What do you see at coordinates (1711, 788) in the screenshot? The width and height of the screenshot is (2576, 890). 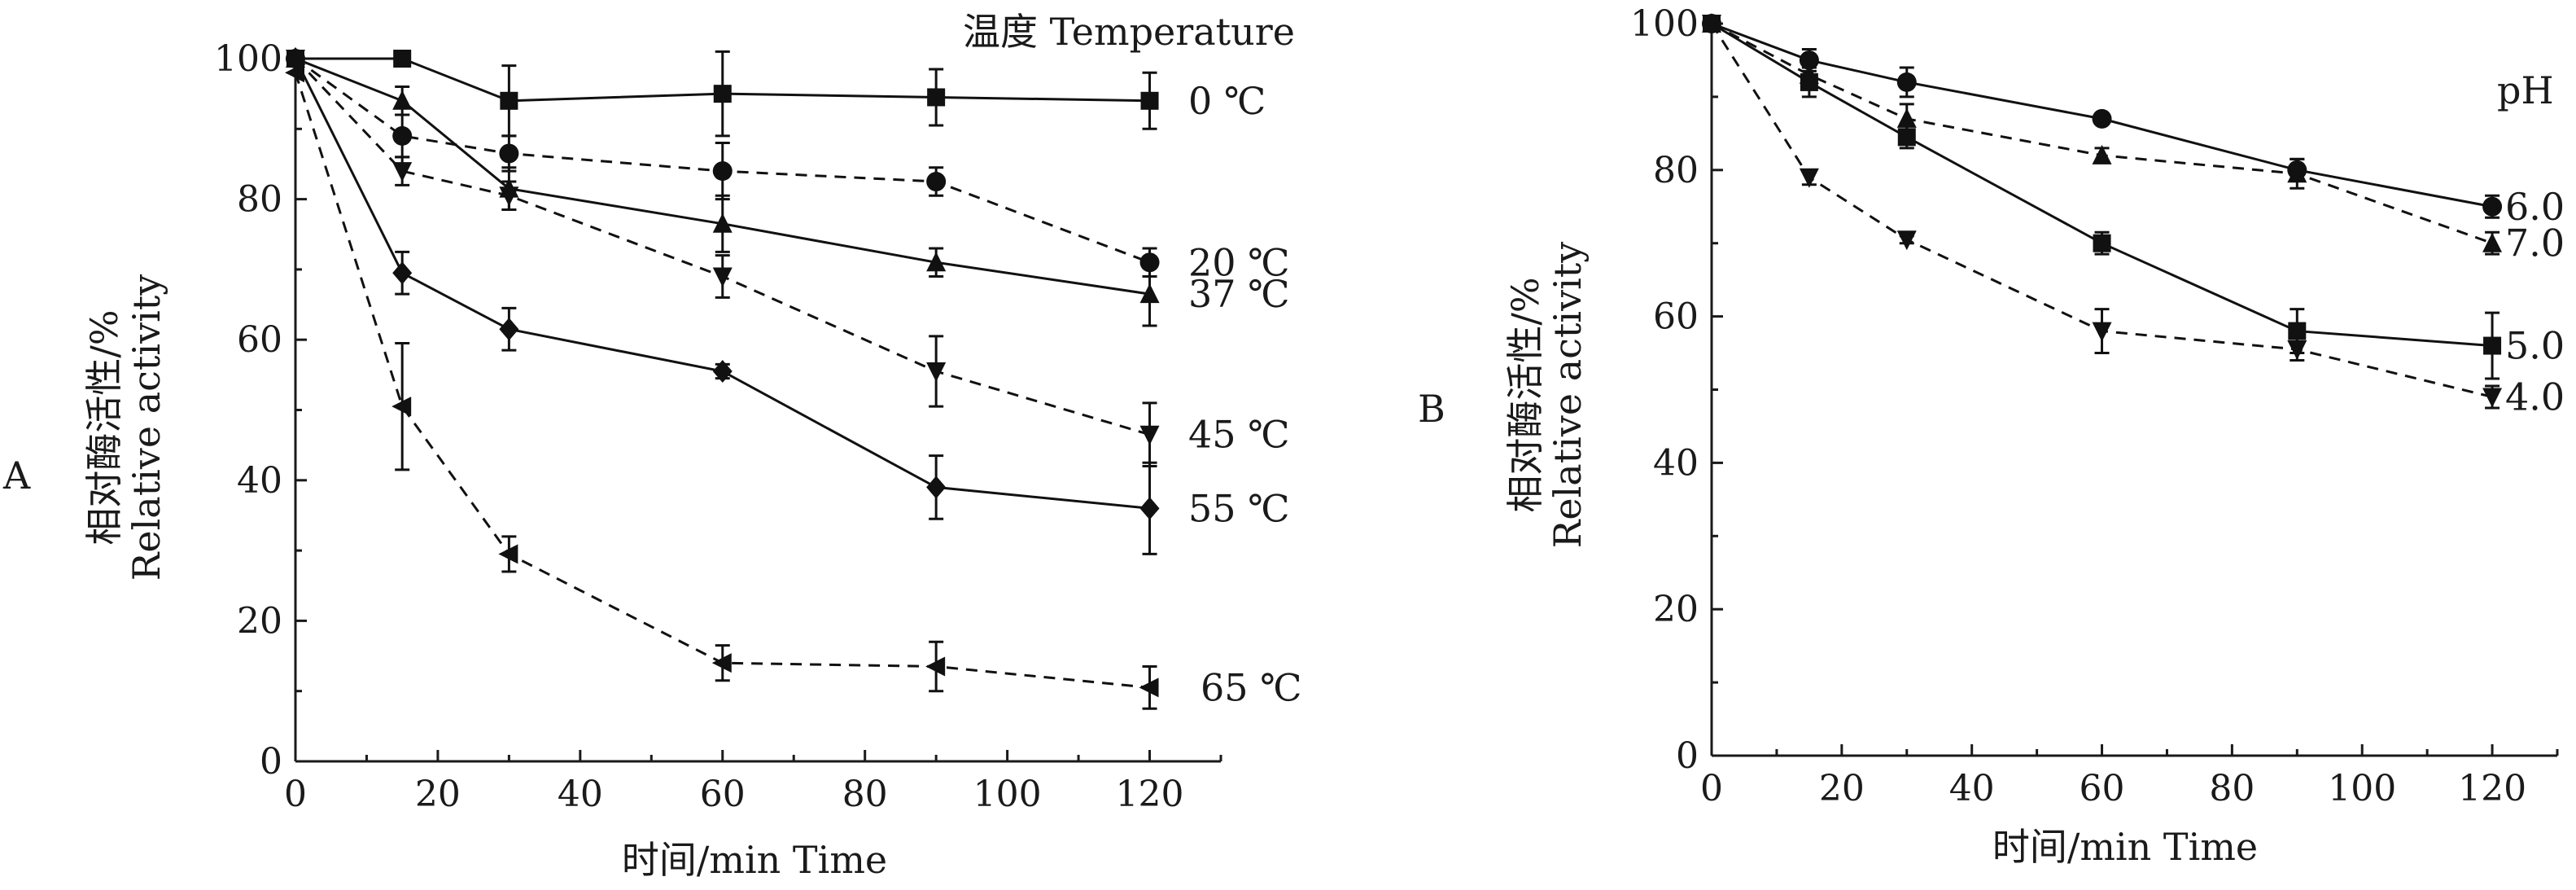 I see `panel-b-x-tick-label: 0` at bounding box center [1711, 788].